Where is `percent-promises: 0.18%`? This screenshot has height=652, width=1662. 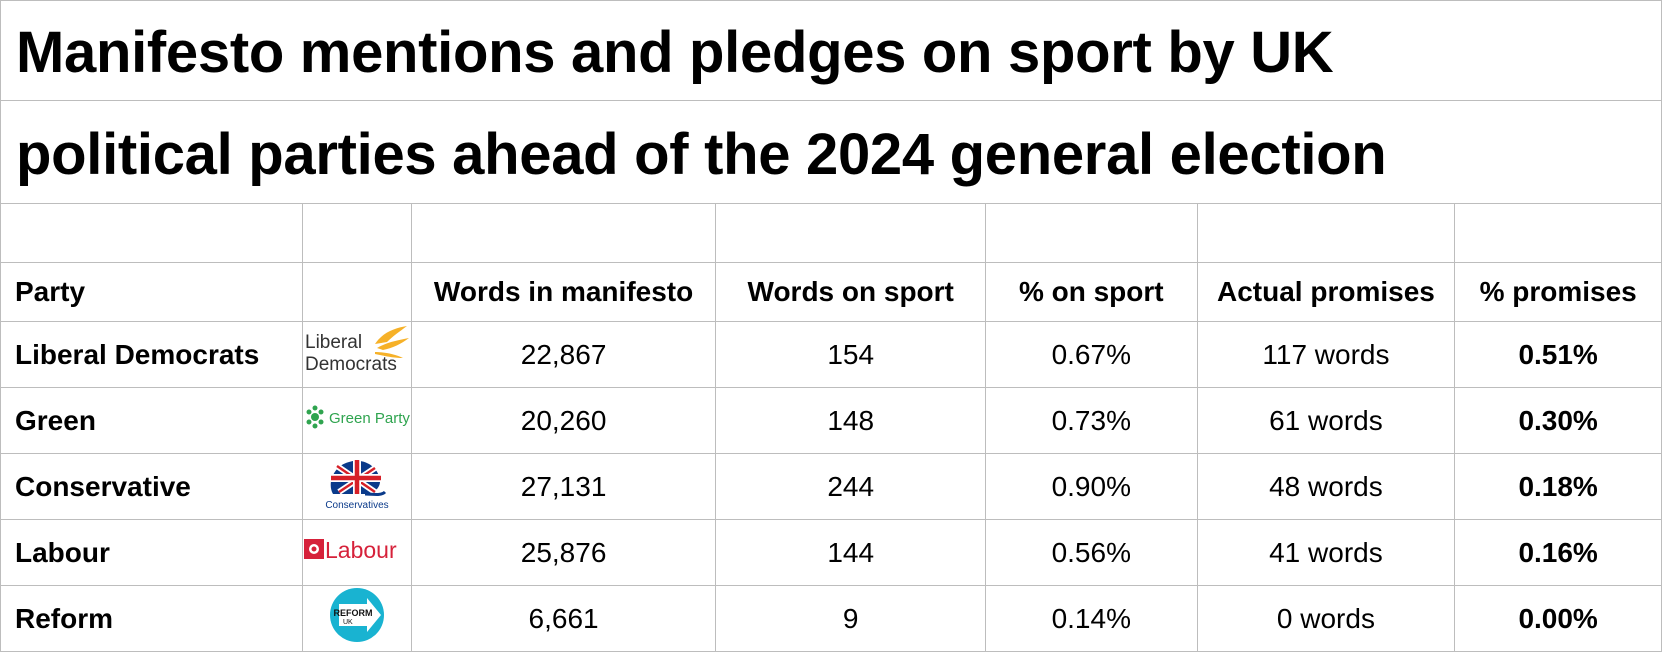
percent-promises: 0.18% is located at coordinates (1558, 486).